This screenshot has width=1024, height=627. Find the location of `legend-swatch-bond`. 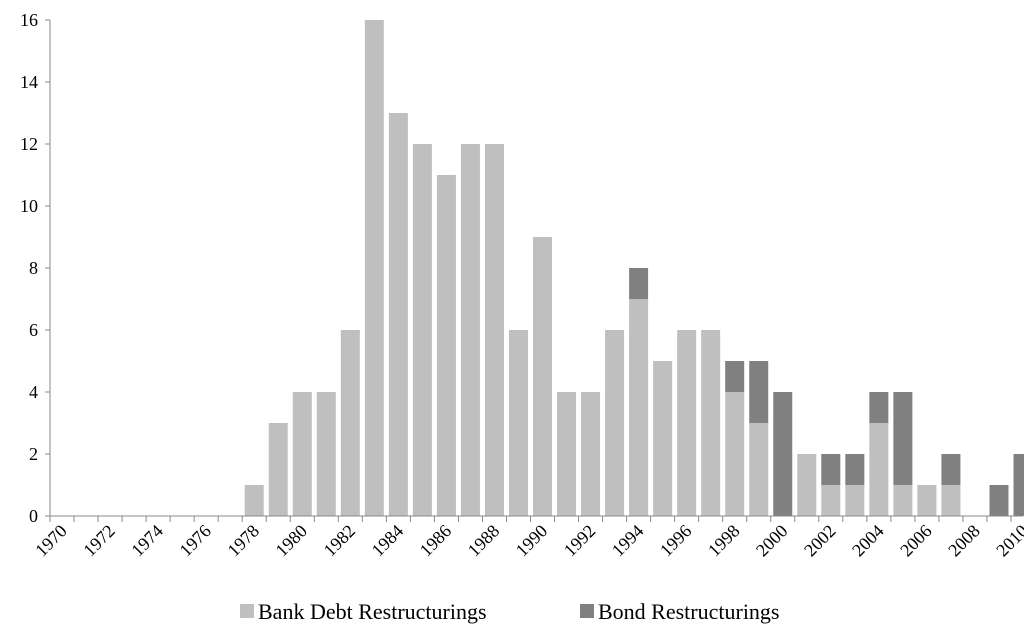

legend-swatch-bond is located at coordinates (587, 611).